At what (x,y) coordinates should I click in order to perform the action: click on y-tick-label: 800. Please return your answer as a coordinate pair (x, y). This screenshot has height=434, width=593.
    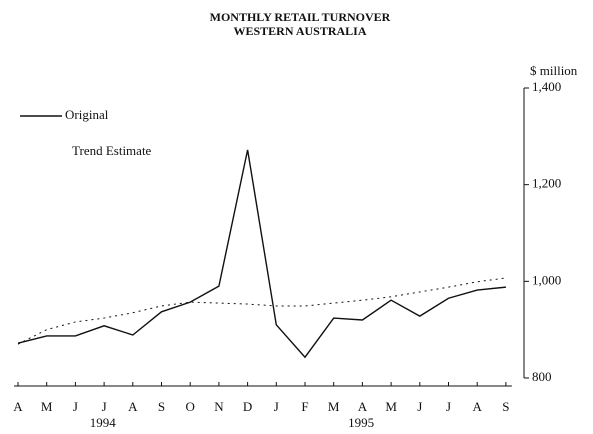
    Looking at the image, I should click on (542, 376).